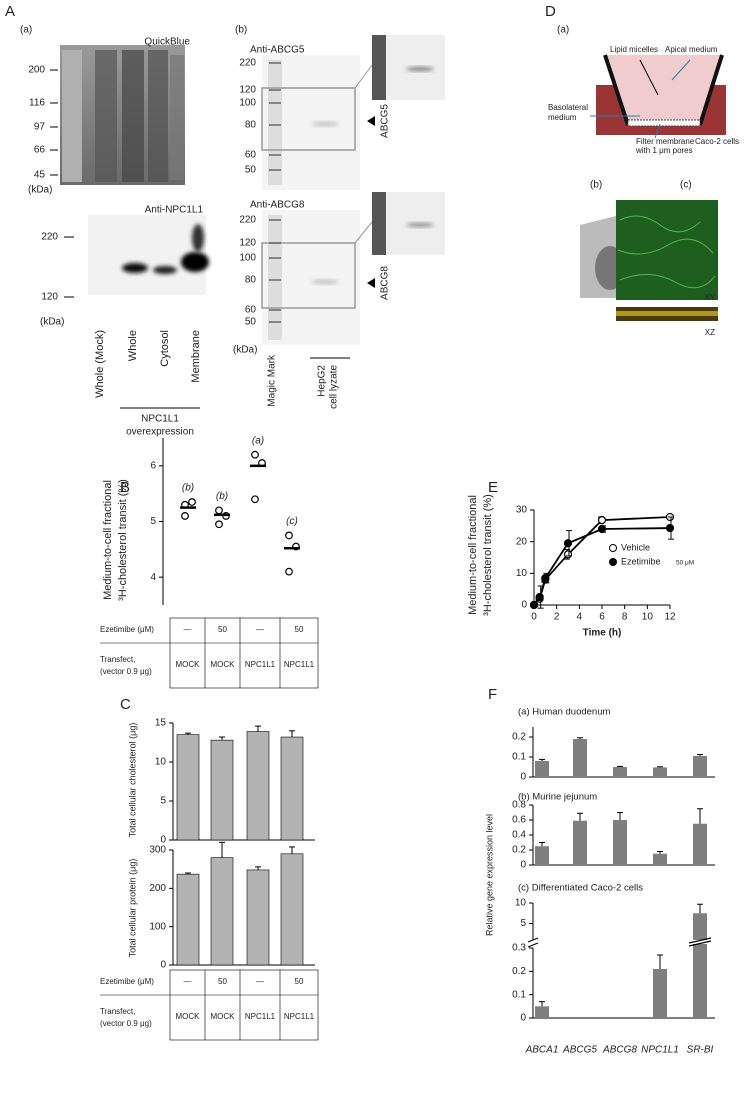 The width and height of the screenshot is (750, 1105). What do you see at coordinates (542, 1050) in the screenshot?
I see `x-tick-label: ABCA1` at bounding box center [542, 1050].